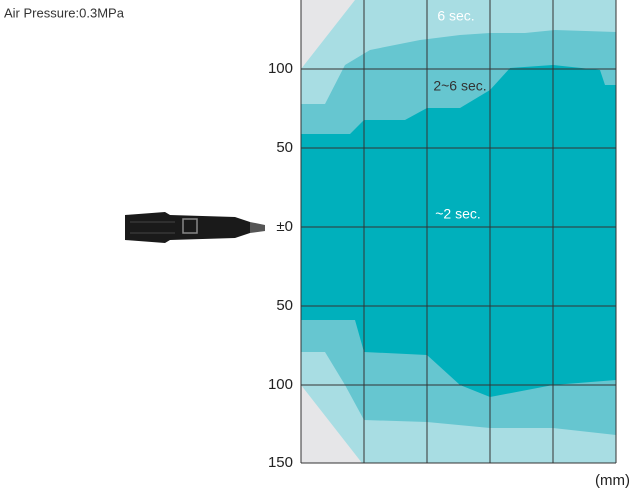  I want to click on pressure-label: Air Pressure:0.3MPa, so click(64, 12).